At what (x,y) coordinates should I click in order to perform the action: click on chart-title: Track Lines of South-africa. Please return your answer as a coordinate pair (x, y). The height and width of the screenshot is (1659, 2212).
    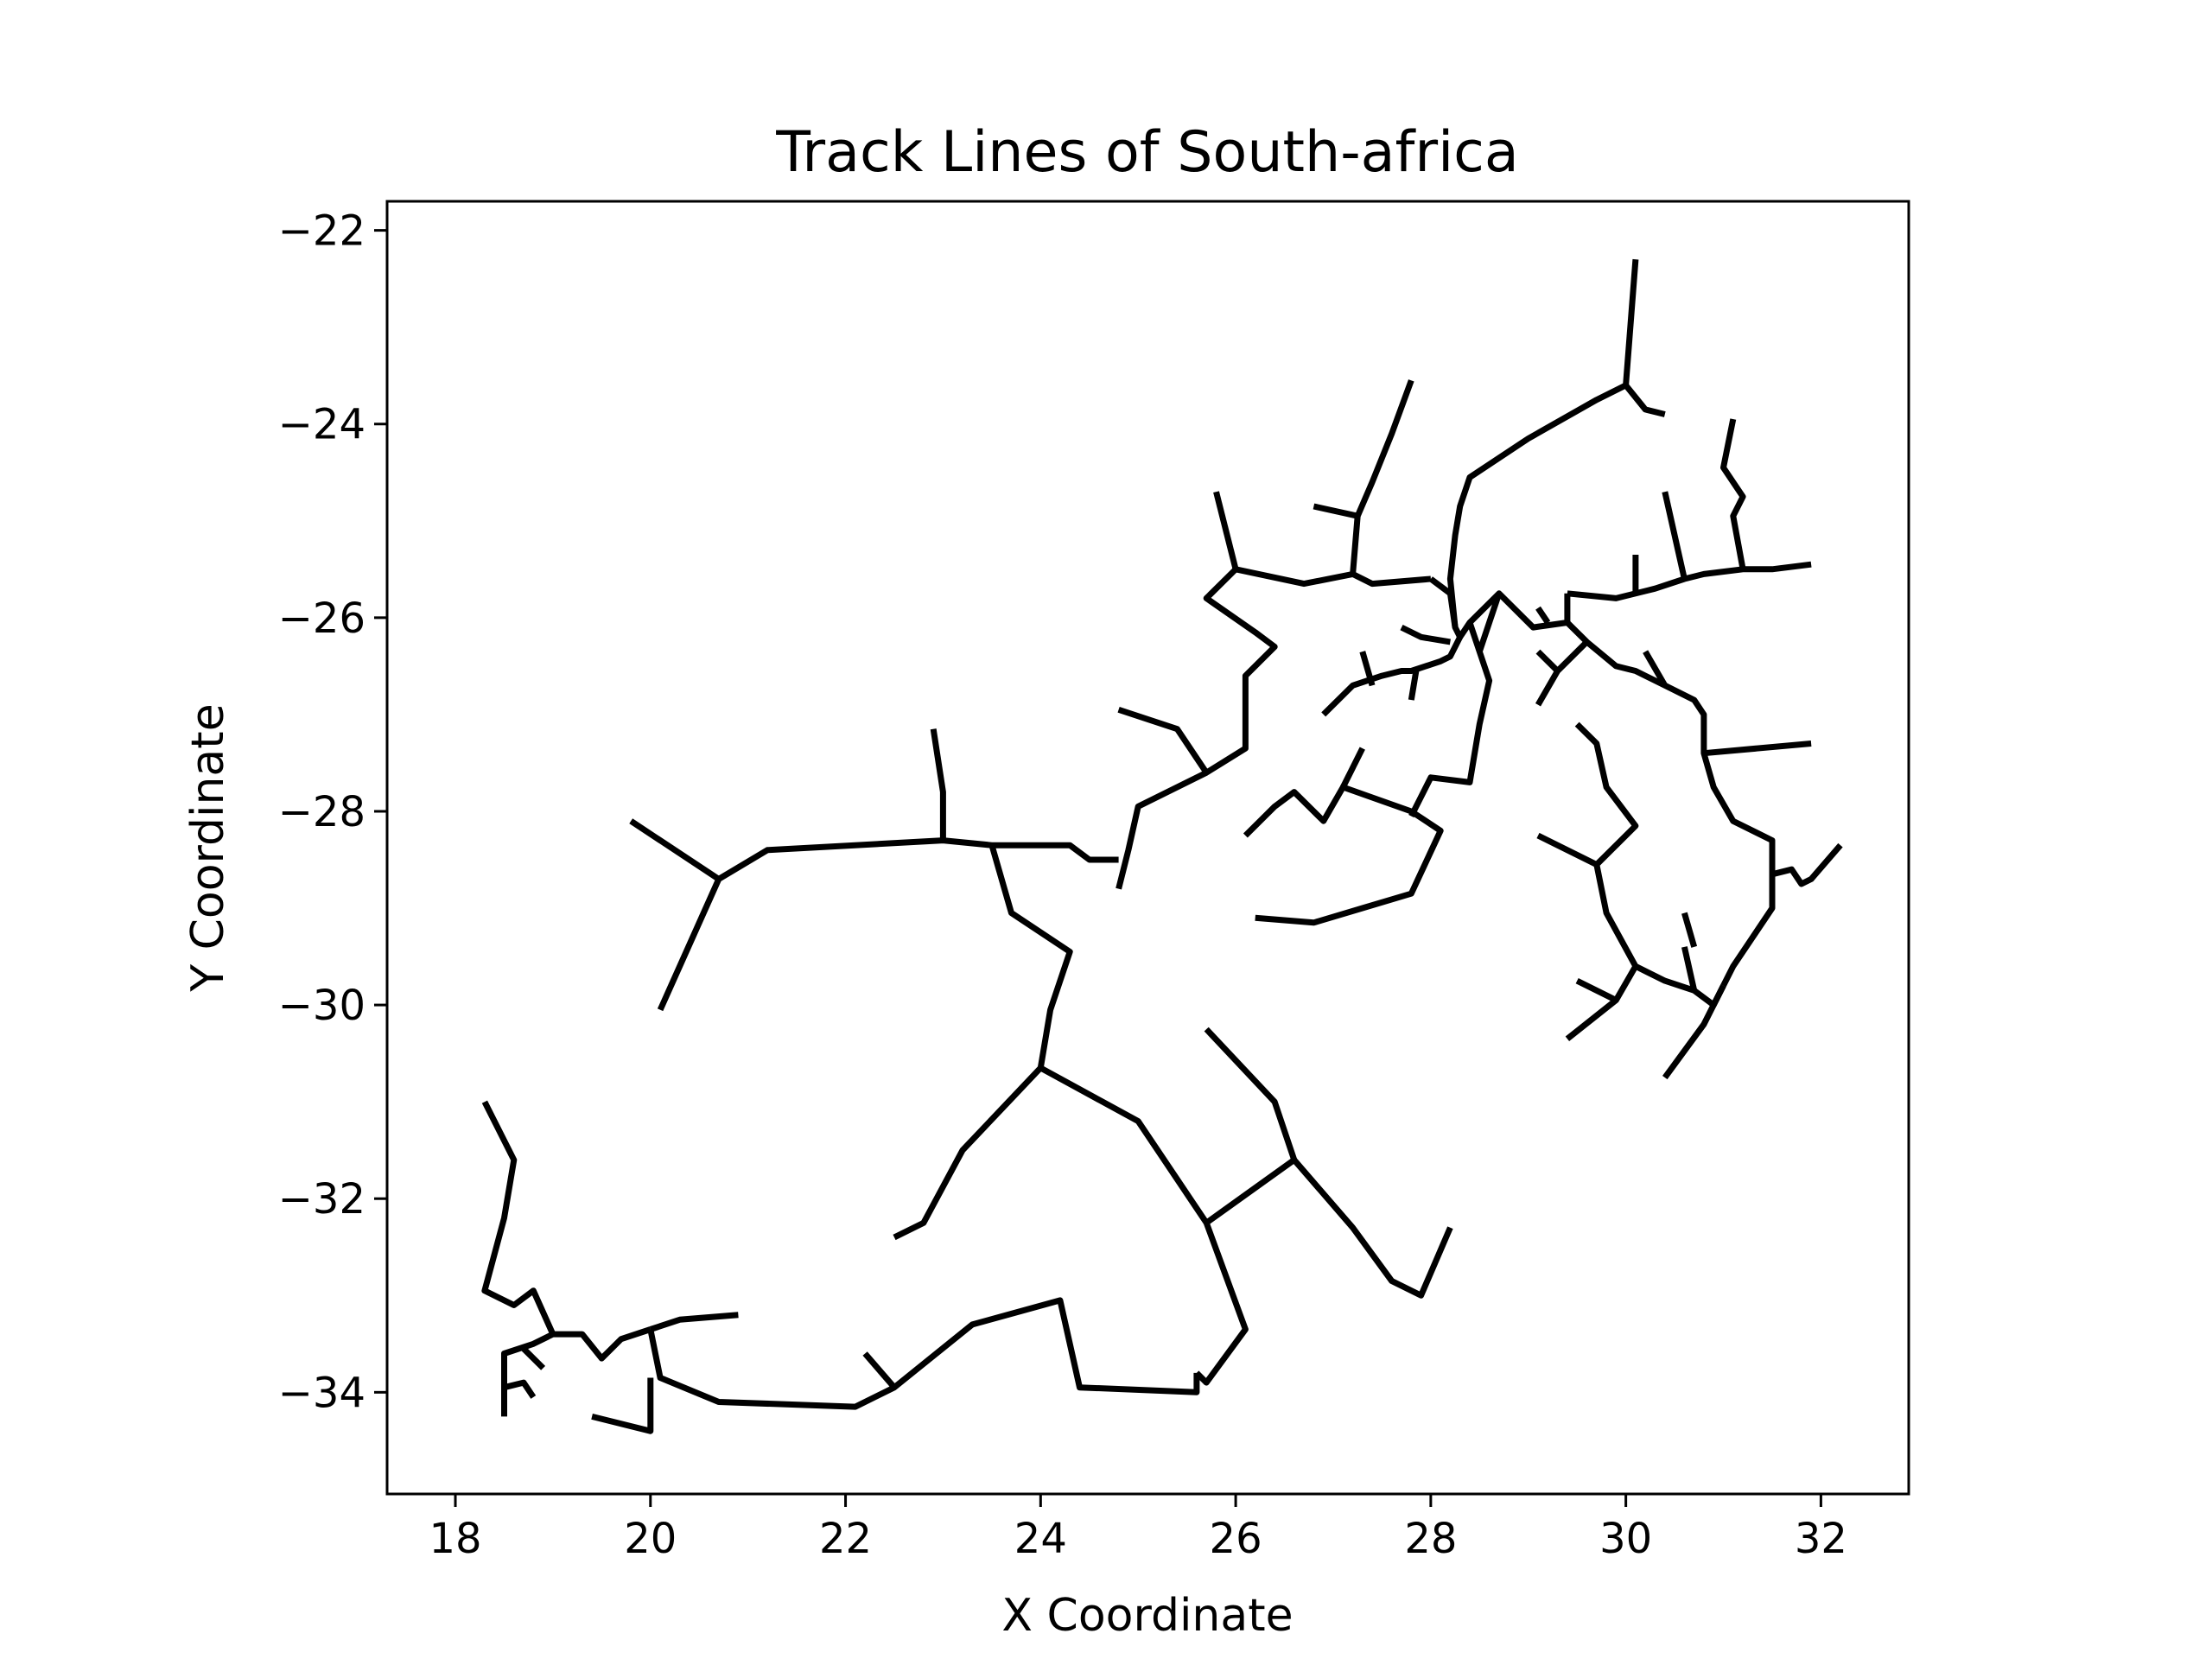
    Looking at the image, I should click on (1146, 152).